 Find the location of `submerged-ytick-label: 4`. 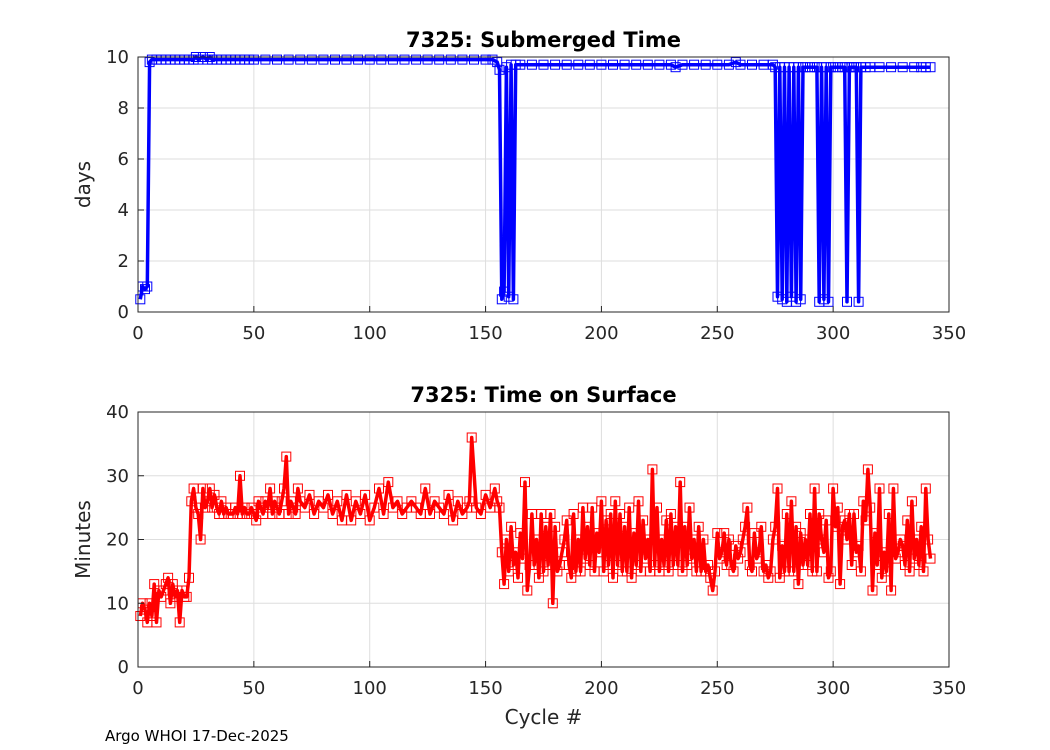

submerged-ytick-label: 4 is located at coordinates (123, 210).